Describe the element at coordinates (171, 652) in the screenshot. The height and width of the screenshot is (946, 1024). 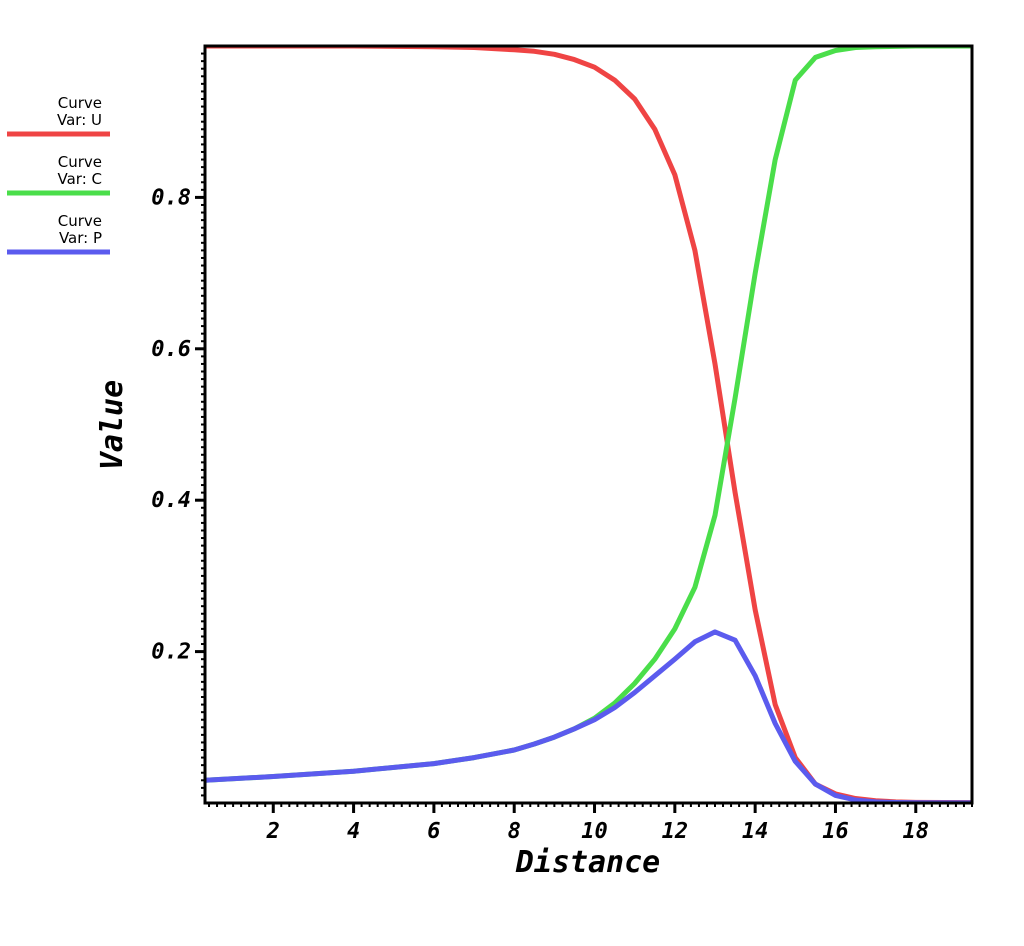
I see `y-tick-label: 0.2` at that location.